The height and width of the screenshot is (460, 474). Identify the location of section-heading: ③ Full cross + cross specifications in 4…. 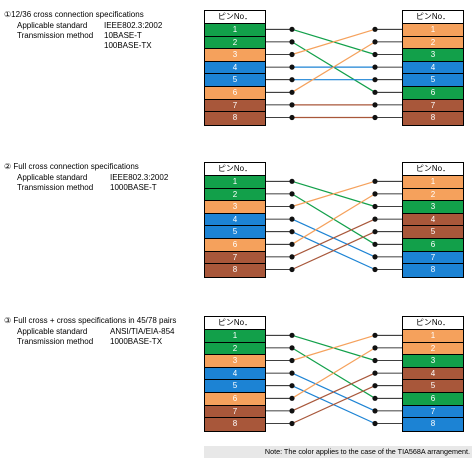
(90, 320).